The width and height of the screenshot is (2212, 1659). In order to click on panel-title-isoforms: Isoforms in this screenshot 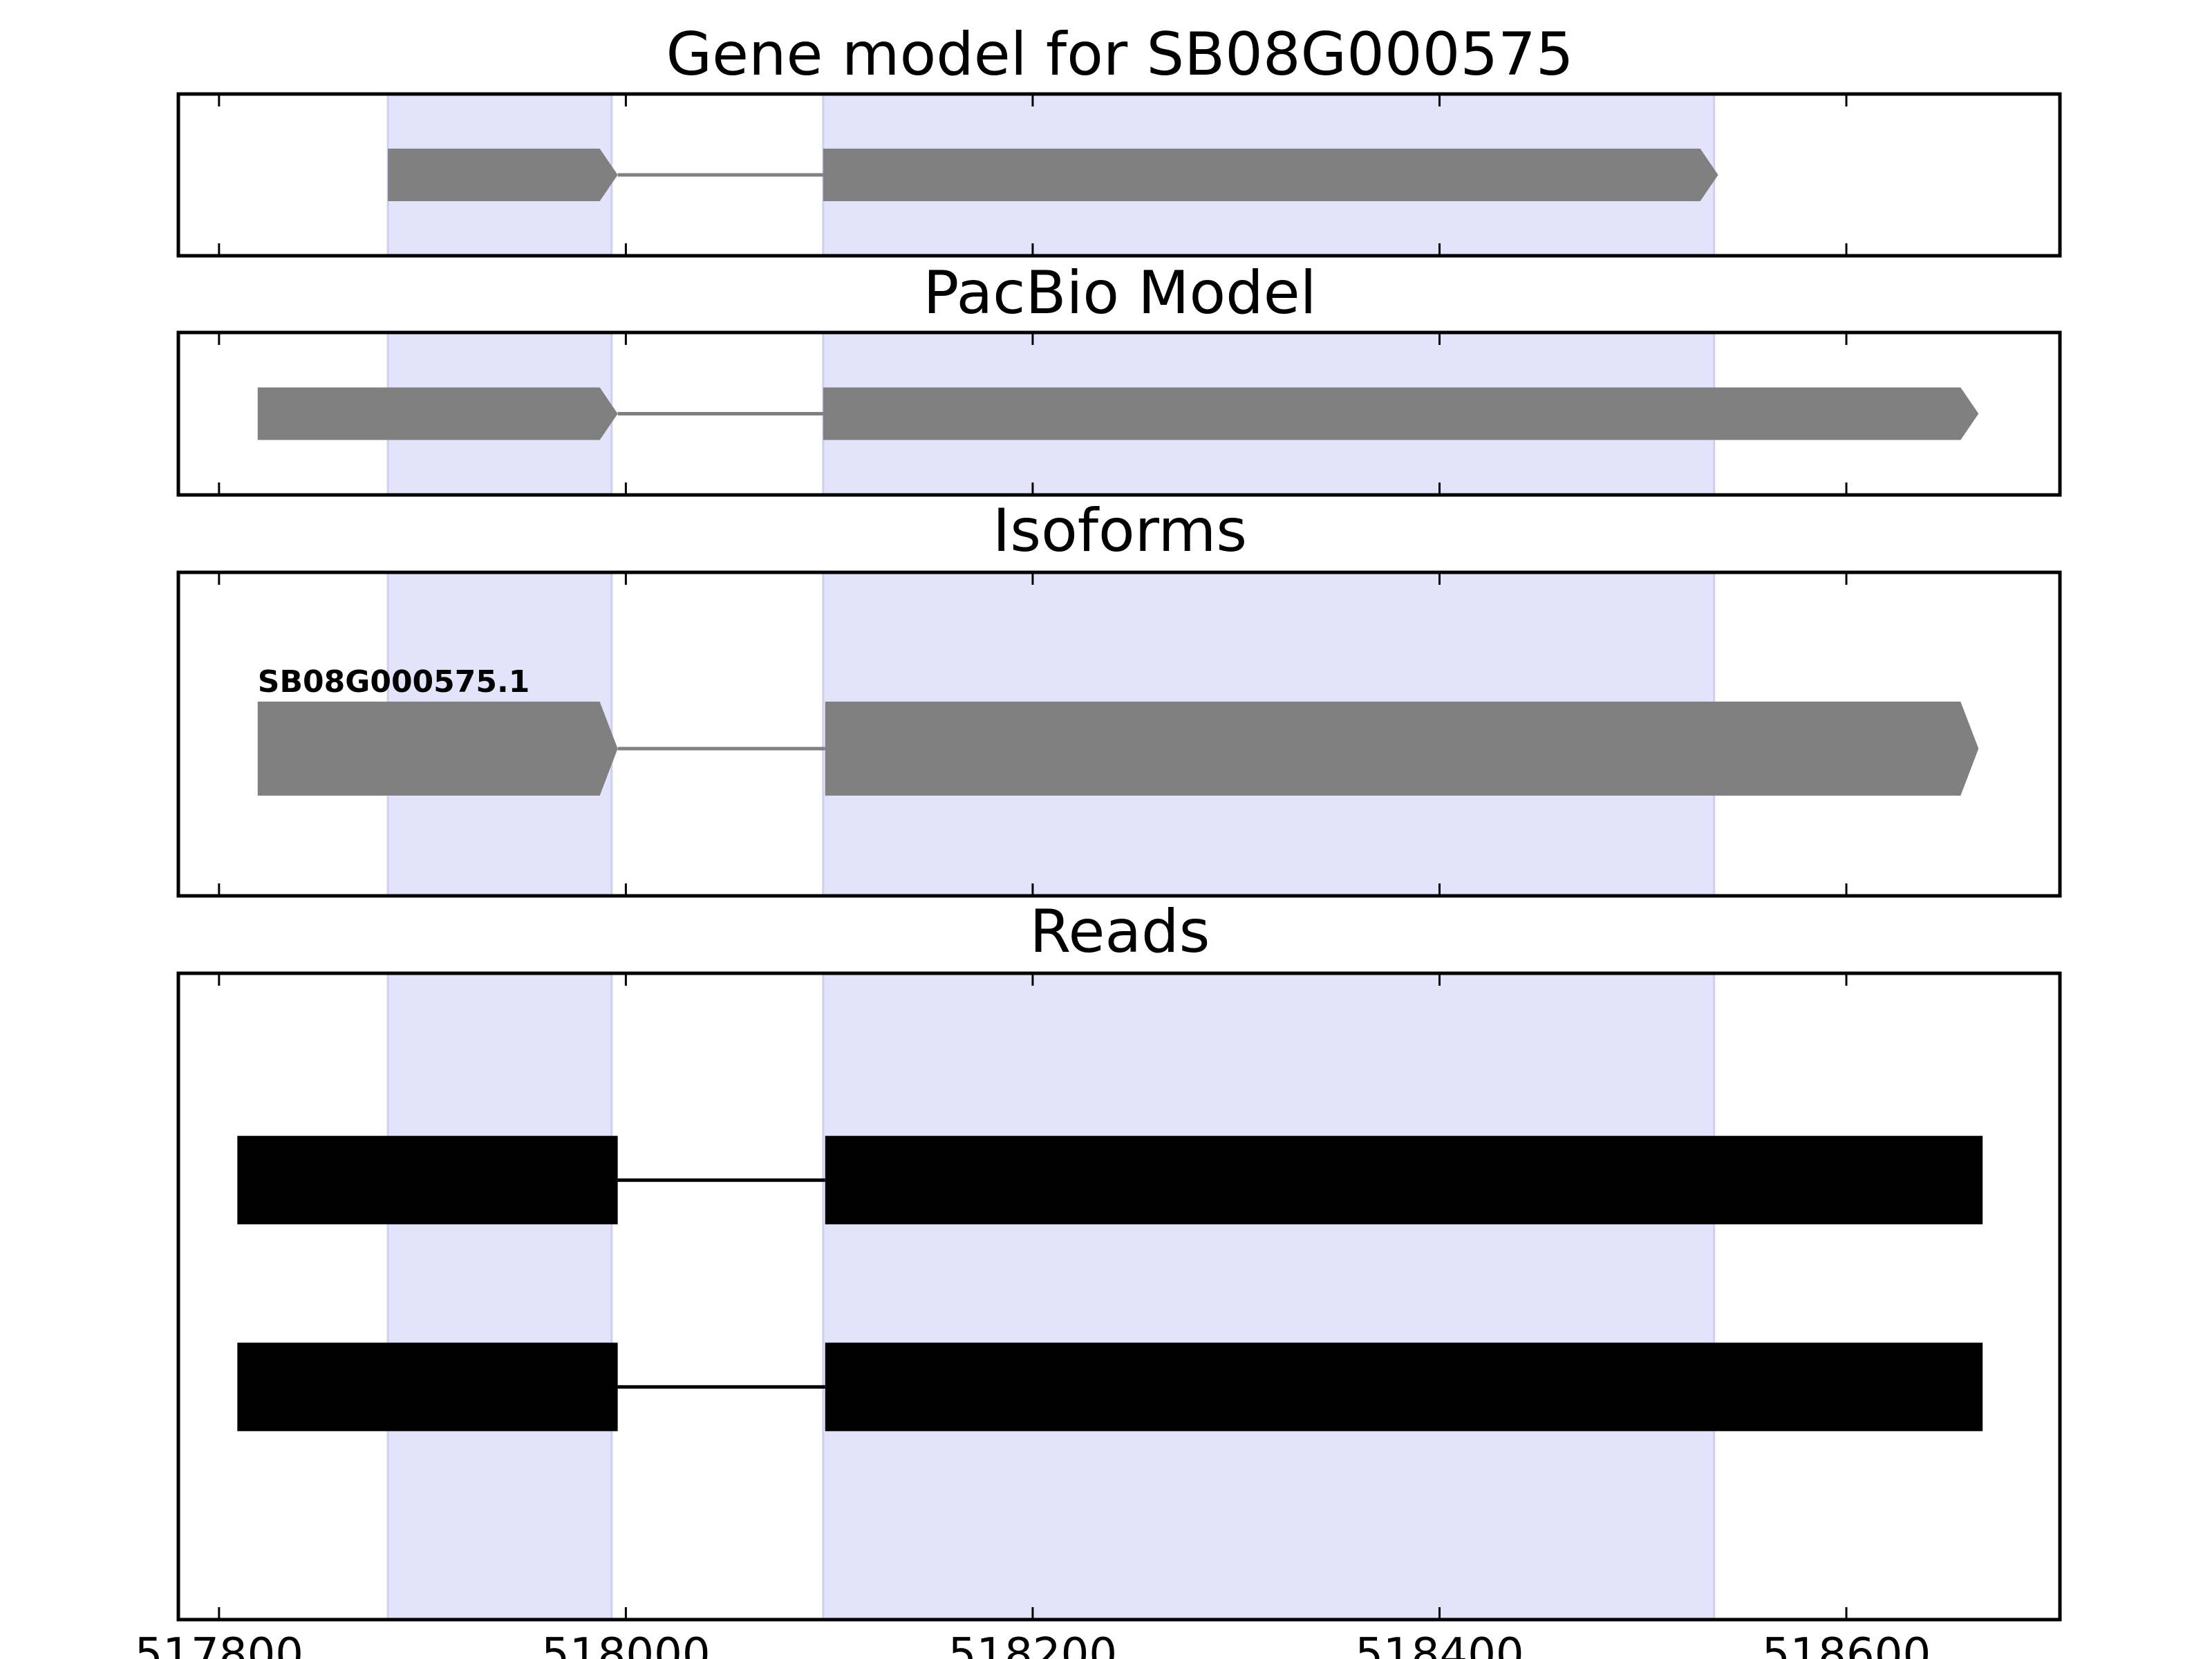, I will do `click(1120, 530)`.